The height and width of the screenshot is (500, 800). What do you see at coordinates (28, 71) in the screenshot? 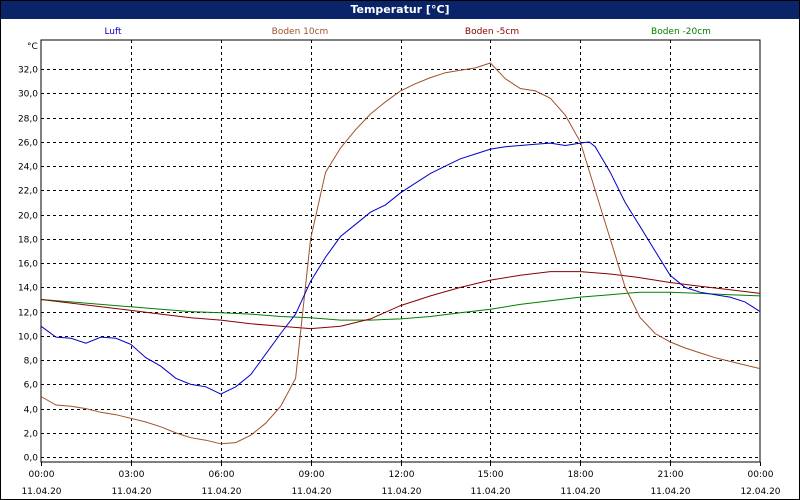
I see `y-tick-label: 32,0` at bounding box center [28, 71].